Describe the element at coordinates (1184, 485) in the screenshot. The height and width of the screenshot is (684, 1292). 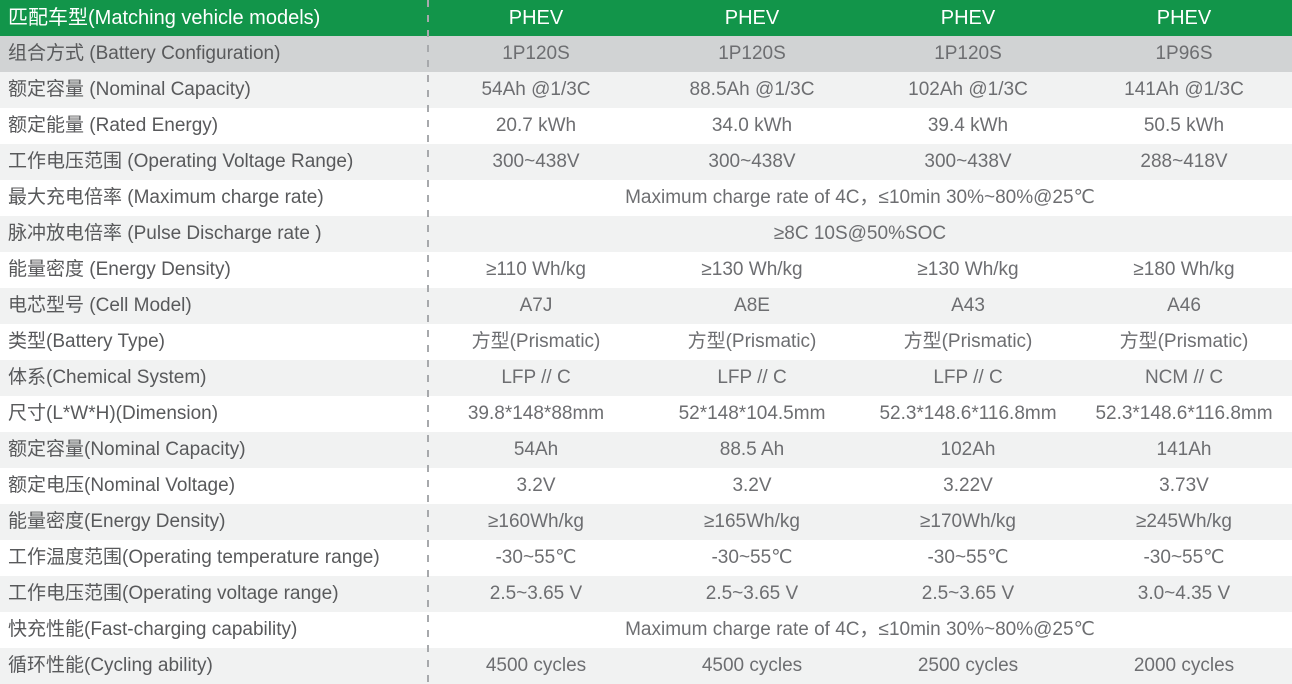
I see `cell-value: 3.73V` at that location.